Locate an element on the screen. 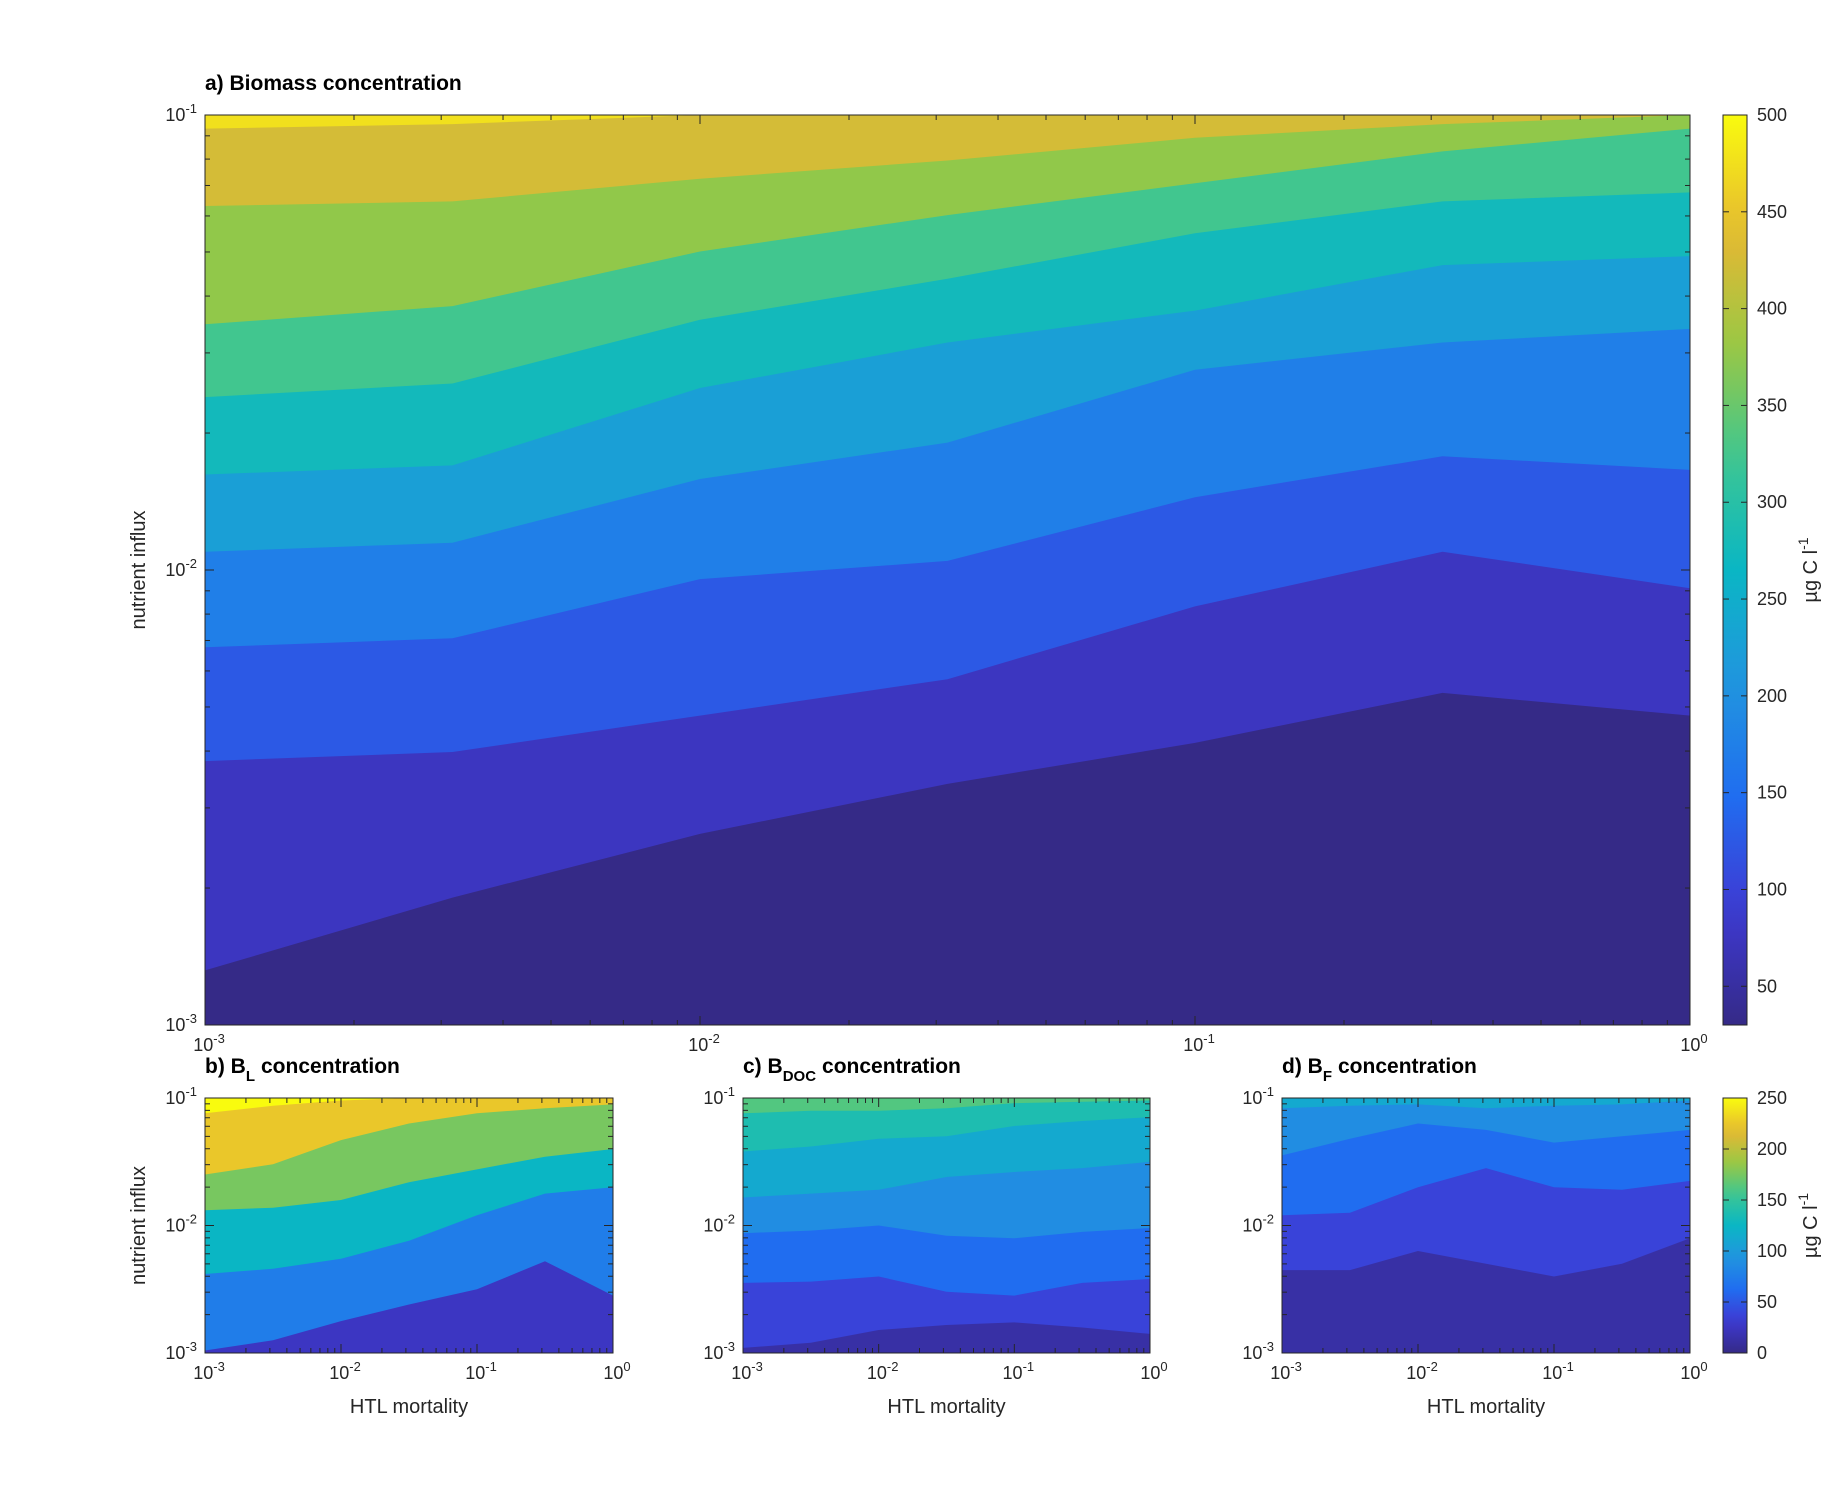 The width and height of the screenshot is (1841, 1500). colorbar-bottom: 0 50 100 150 200 250 µg C l-1 is located at coordinates (1772, 1225).